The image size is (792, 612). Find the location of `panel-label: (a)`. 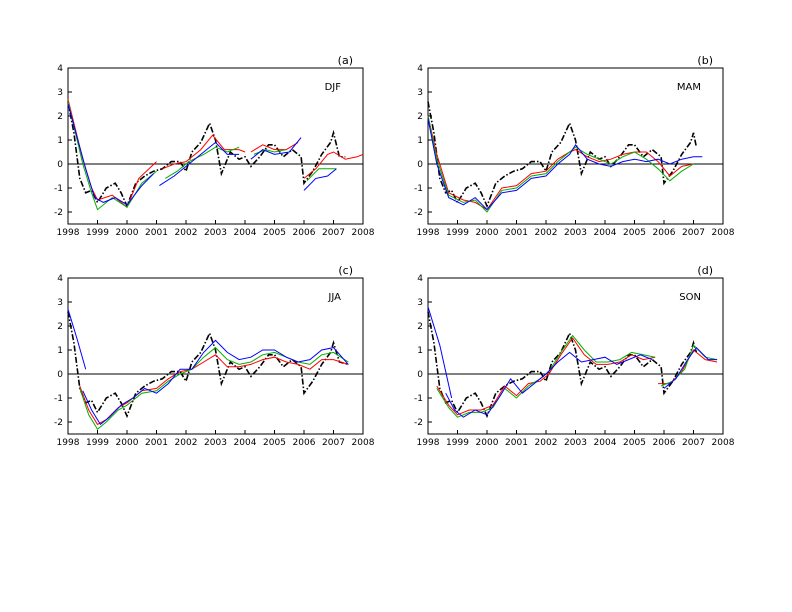

panel-label: (a) is located at coordinates (345, 60).